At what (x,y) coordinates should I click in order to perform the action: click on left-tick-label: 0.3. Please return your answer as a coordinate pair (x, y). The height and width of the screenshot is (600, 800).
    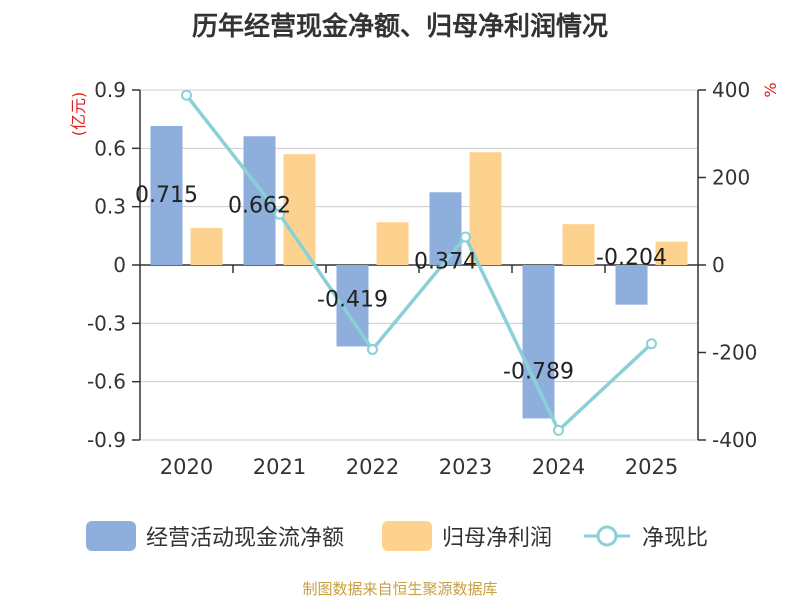
    Looking at the image, I should click on (110, 207).